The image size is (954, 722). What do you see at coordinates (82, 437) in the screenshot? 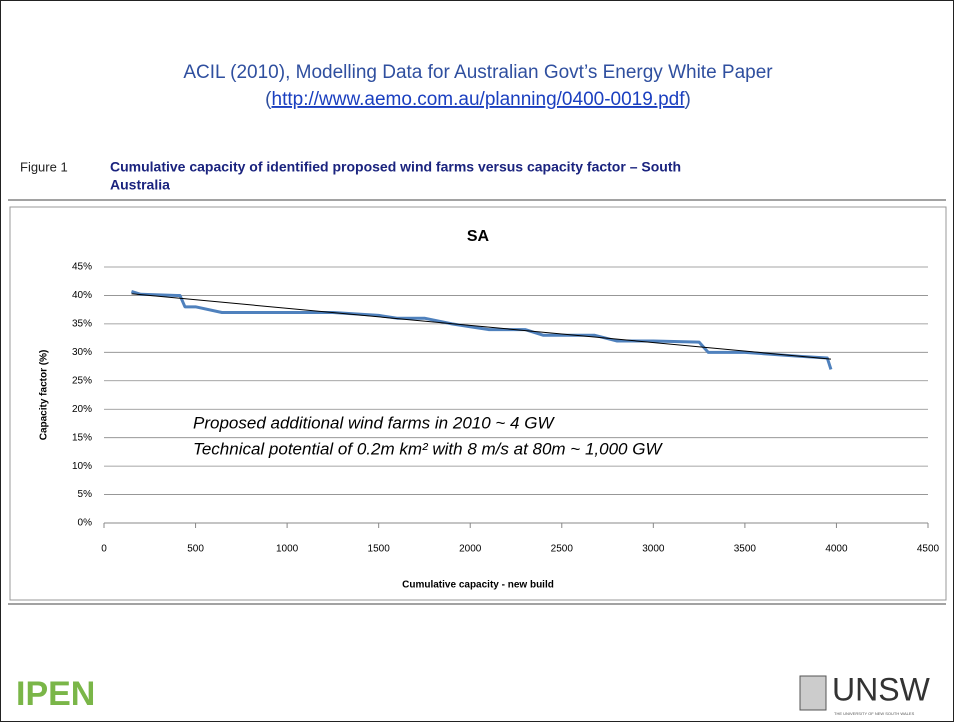
I see `y-tick-label: 15%` at bounding box center [82, 437].